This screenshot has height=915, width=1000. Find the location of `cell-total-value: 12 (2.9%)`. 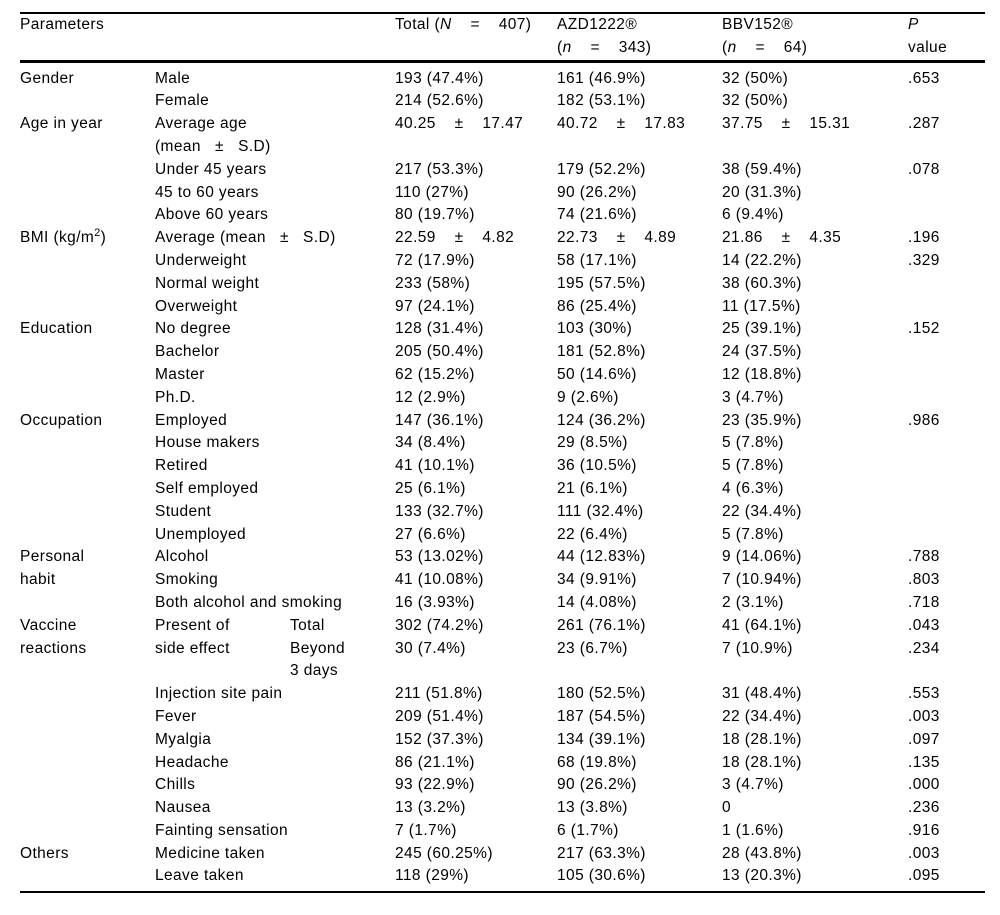

cell-total-value: 12 (2.9%) is located at coordinates (430, 397).